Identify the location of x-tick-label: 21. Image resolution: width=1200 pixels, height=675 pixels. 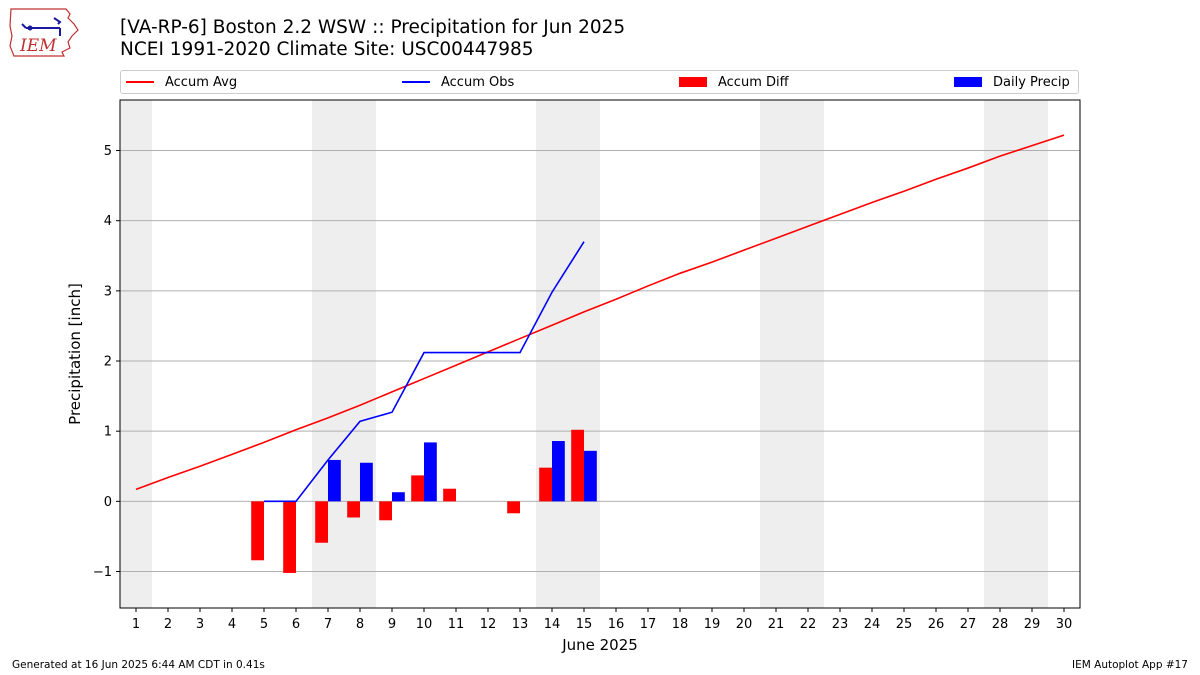
(776, 624).